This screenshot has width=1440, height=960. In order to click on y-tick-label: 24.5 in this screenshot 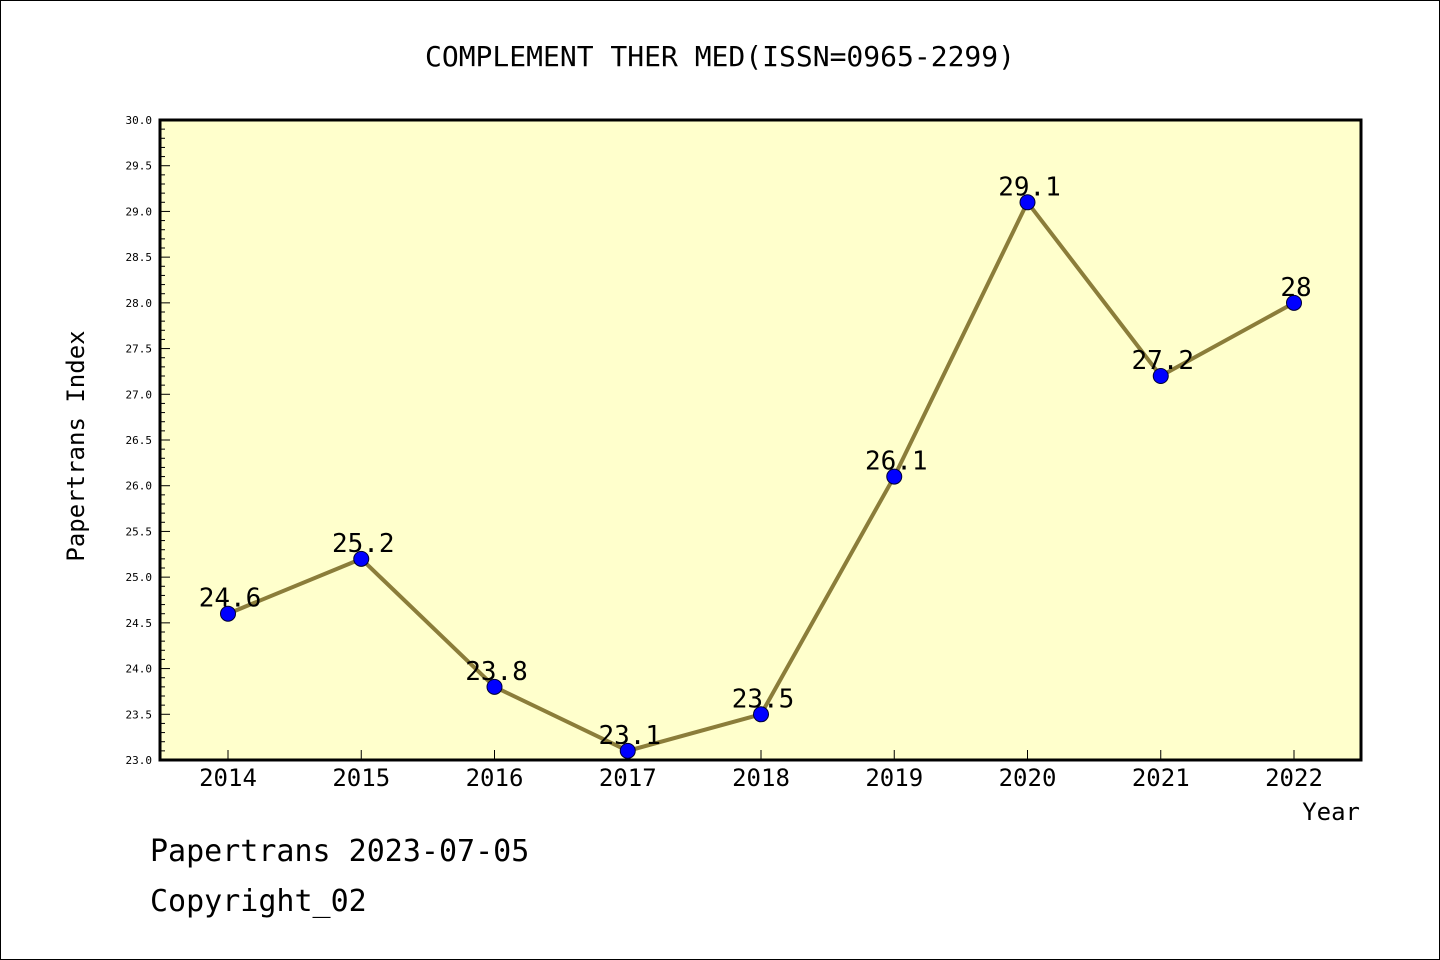, I will do `click(139, 623)`.